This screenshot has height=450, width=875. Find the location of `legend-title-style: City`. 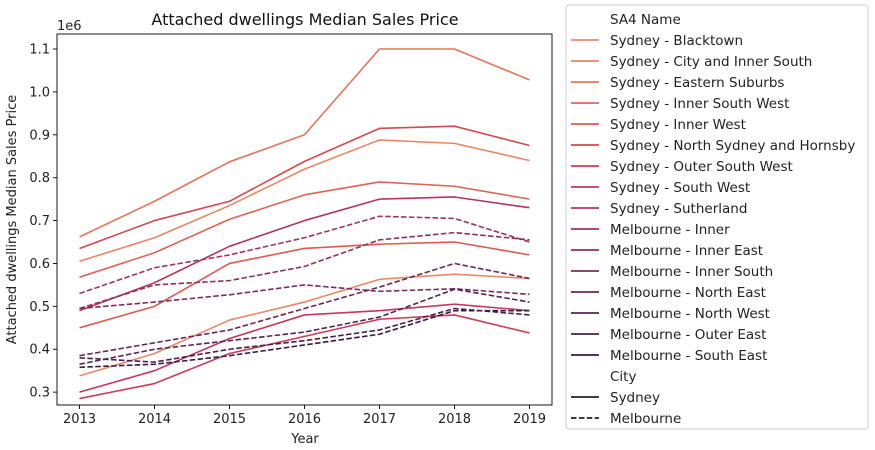

legend-title-style: City is located at coordinates (623, 377).